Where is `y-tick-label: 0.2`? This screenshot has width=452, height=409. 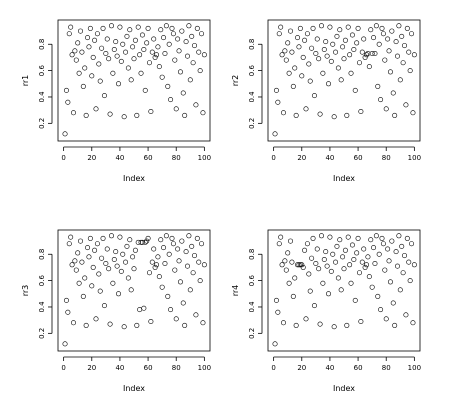
y-tick-label: 0.2 is located at coordinates (42, 123).